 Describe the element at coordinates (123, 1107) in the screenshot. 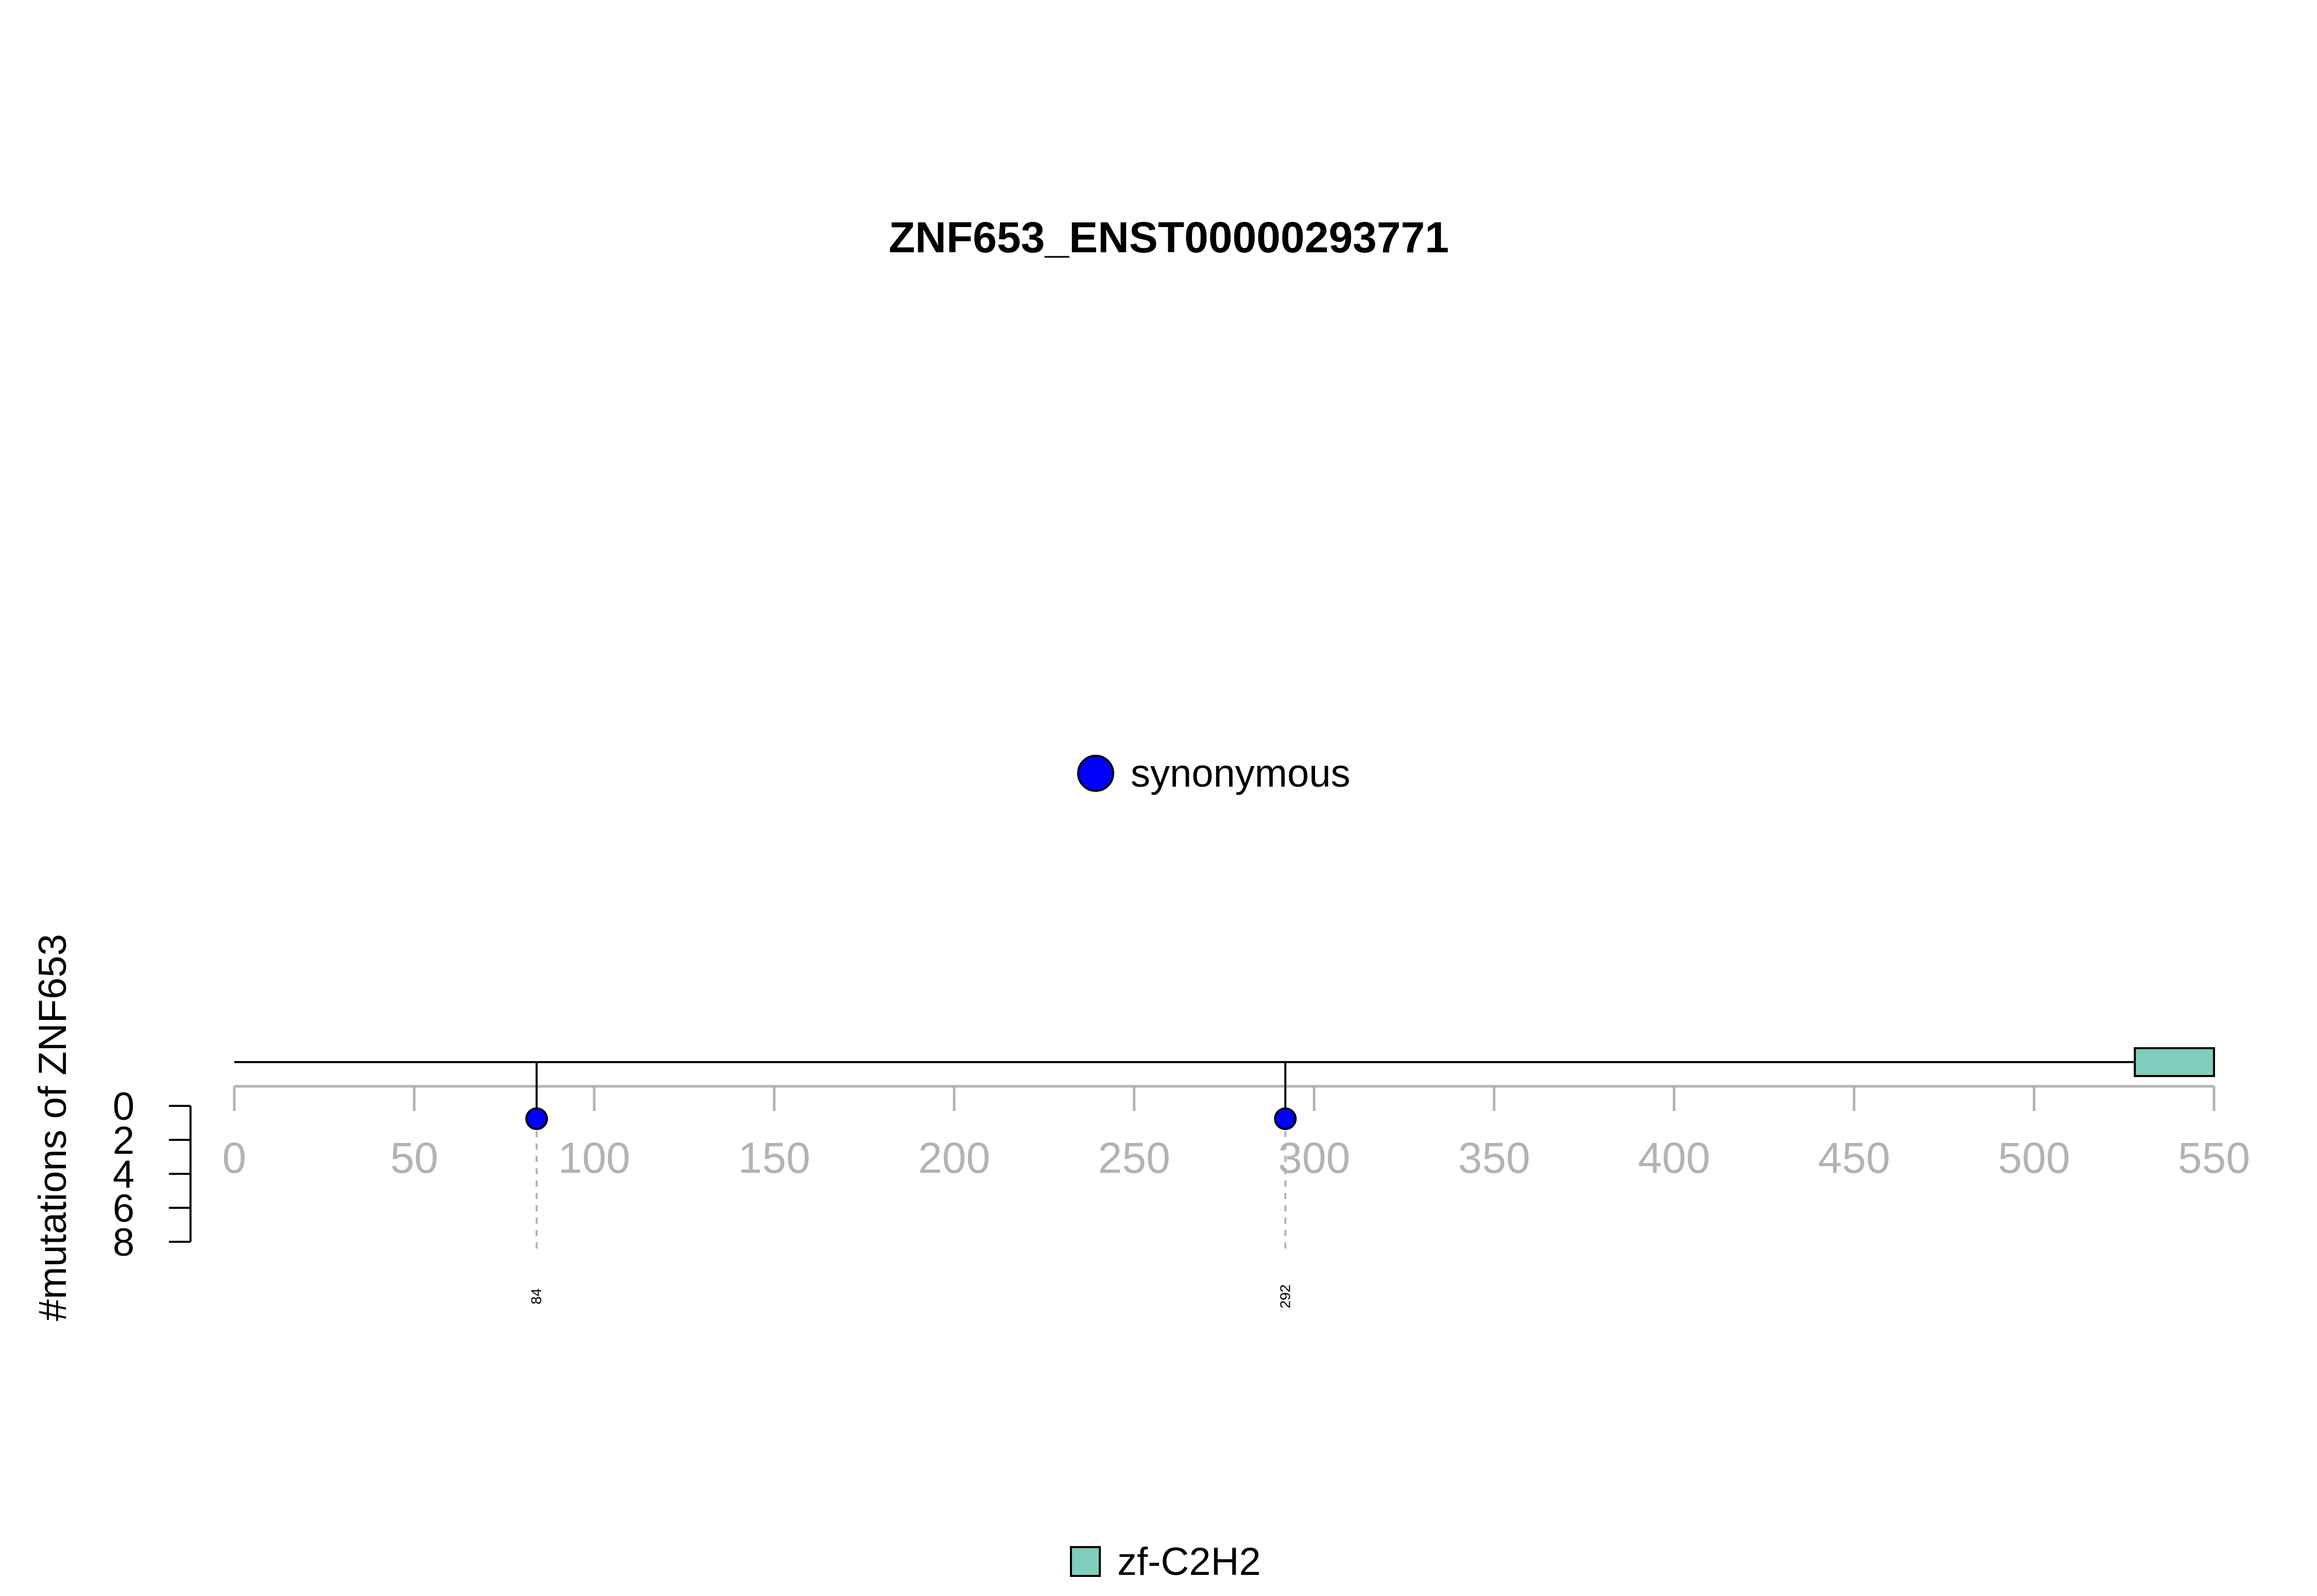

I see `y-tick-label-0: 0` at that location.